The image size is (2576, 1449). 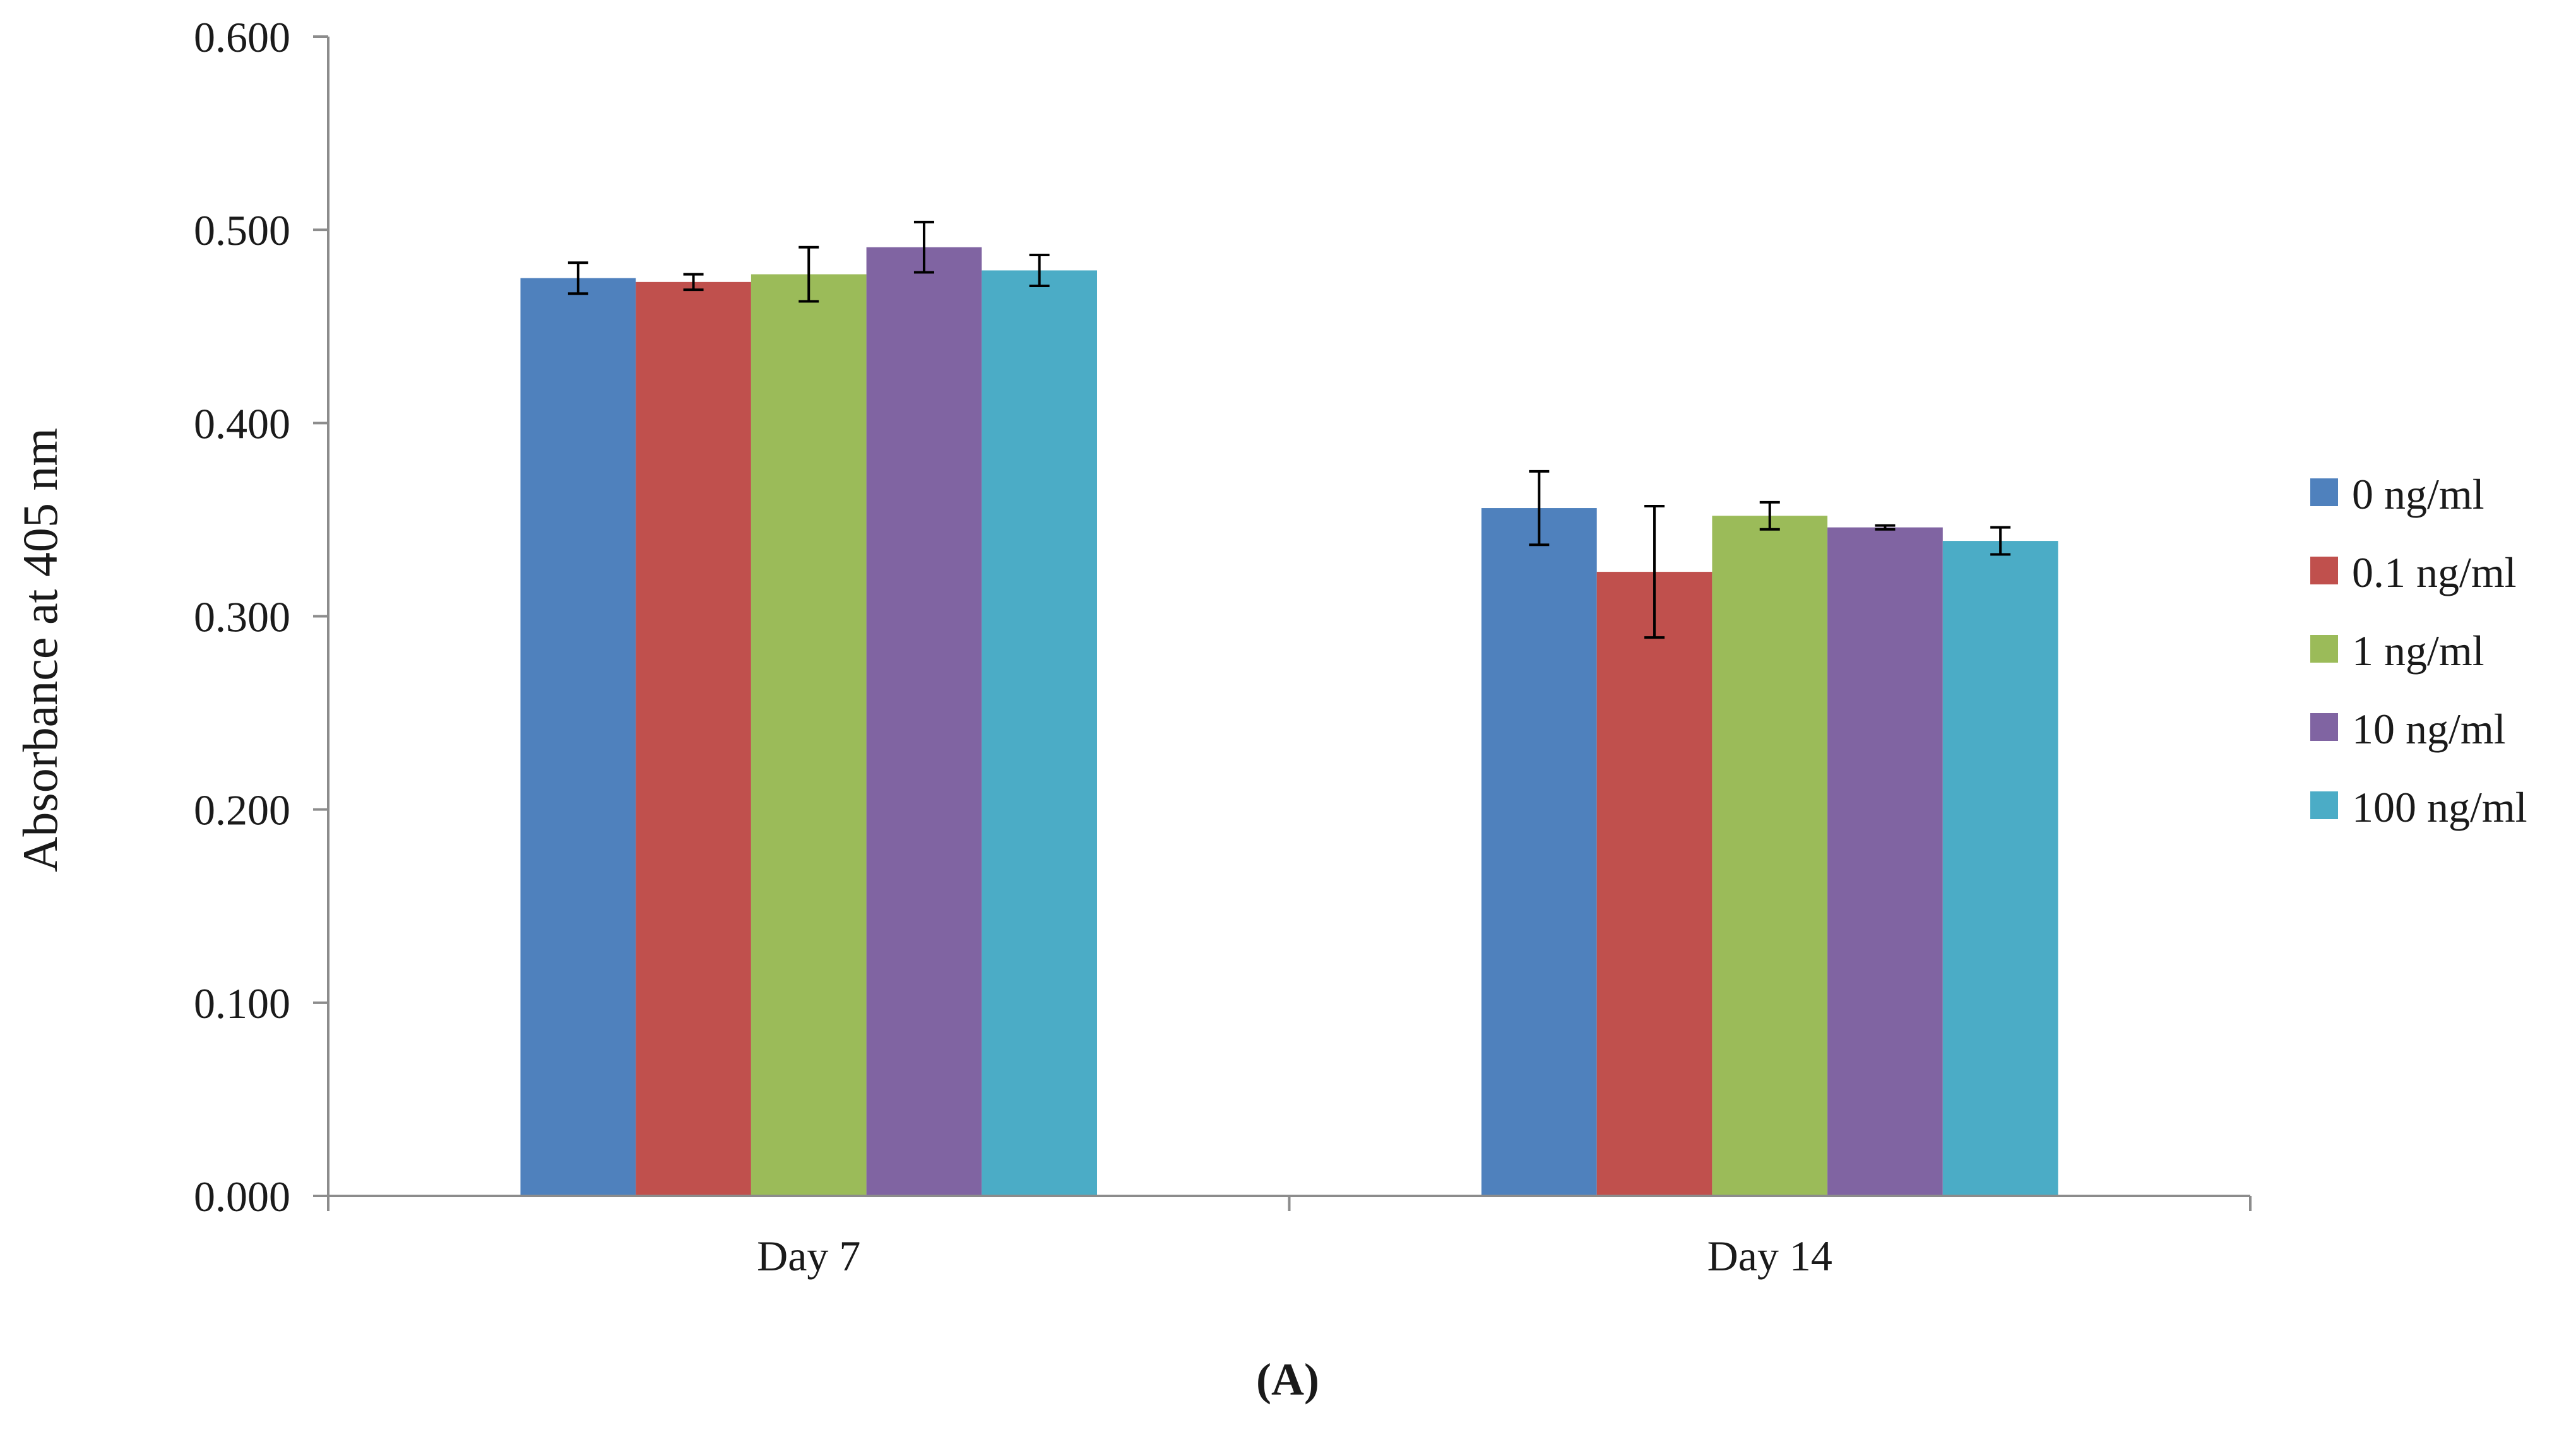 I want to click on y-axis-ticks: 0.000 0.100 0.200 0.300 0.400 0.500 0.600, so click(x=261, y=617).